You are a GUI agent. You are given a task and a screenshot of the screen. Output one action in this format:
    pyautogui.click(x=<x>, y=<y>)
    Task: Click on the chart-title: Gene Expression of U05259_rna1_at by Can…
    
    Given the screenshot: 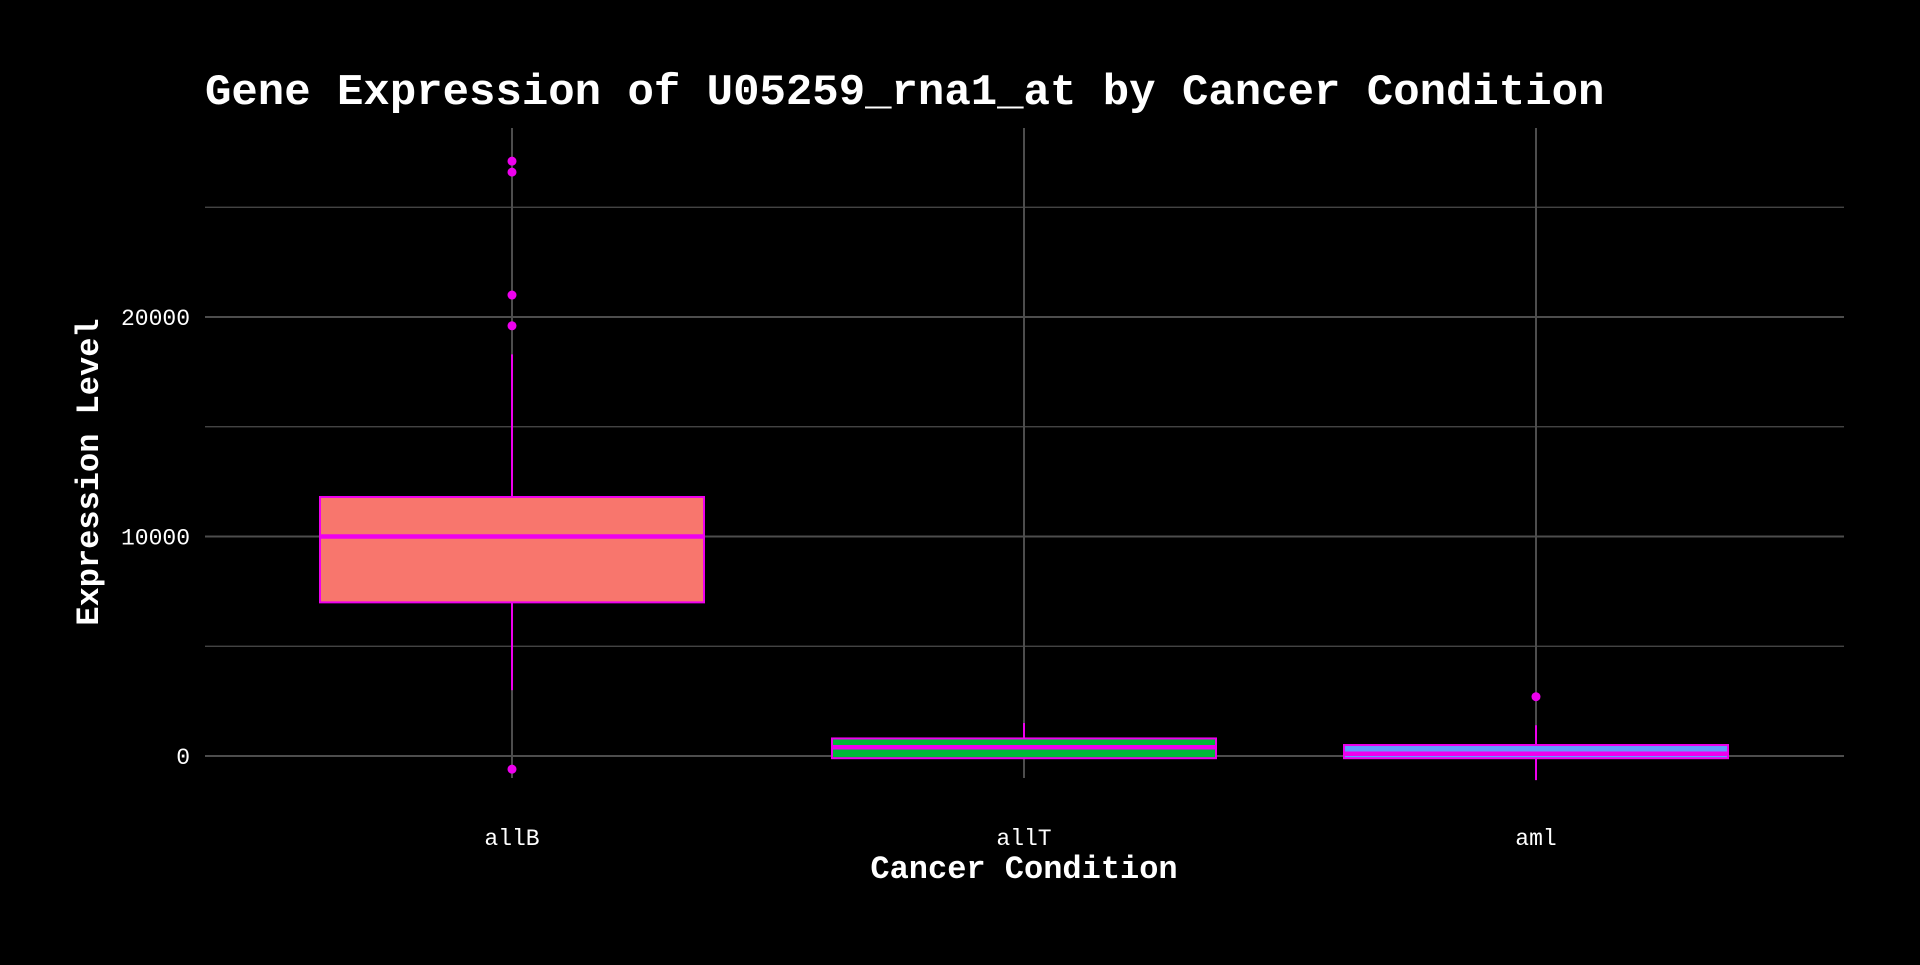 What is the action you would take?
    pyautogui.click(x=904, y=93)
    